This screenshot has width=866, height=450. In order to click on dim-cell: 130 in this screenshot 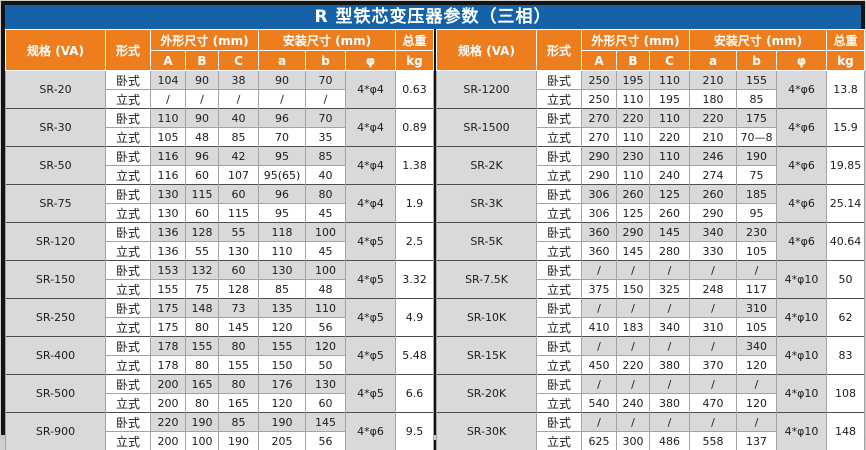, I will do `click(282, 270)`.